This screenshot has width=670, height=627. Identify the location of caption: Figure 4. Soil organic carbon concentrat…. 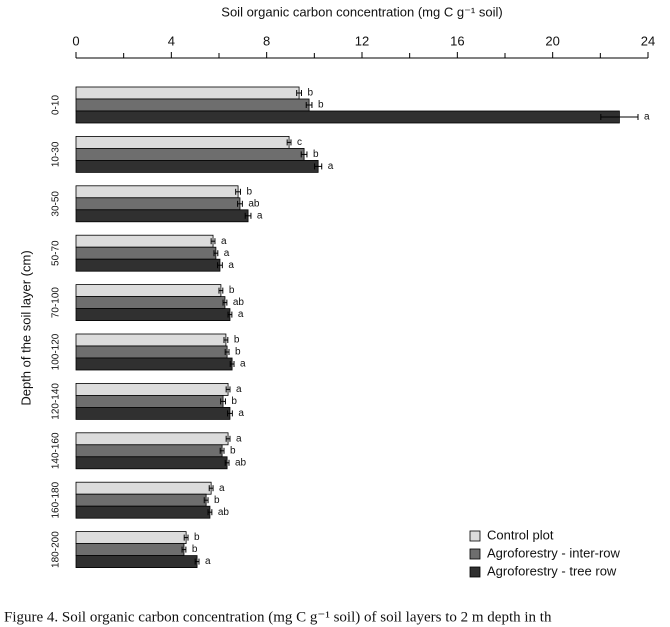
(278, 617).